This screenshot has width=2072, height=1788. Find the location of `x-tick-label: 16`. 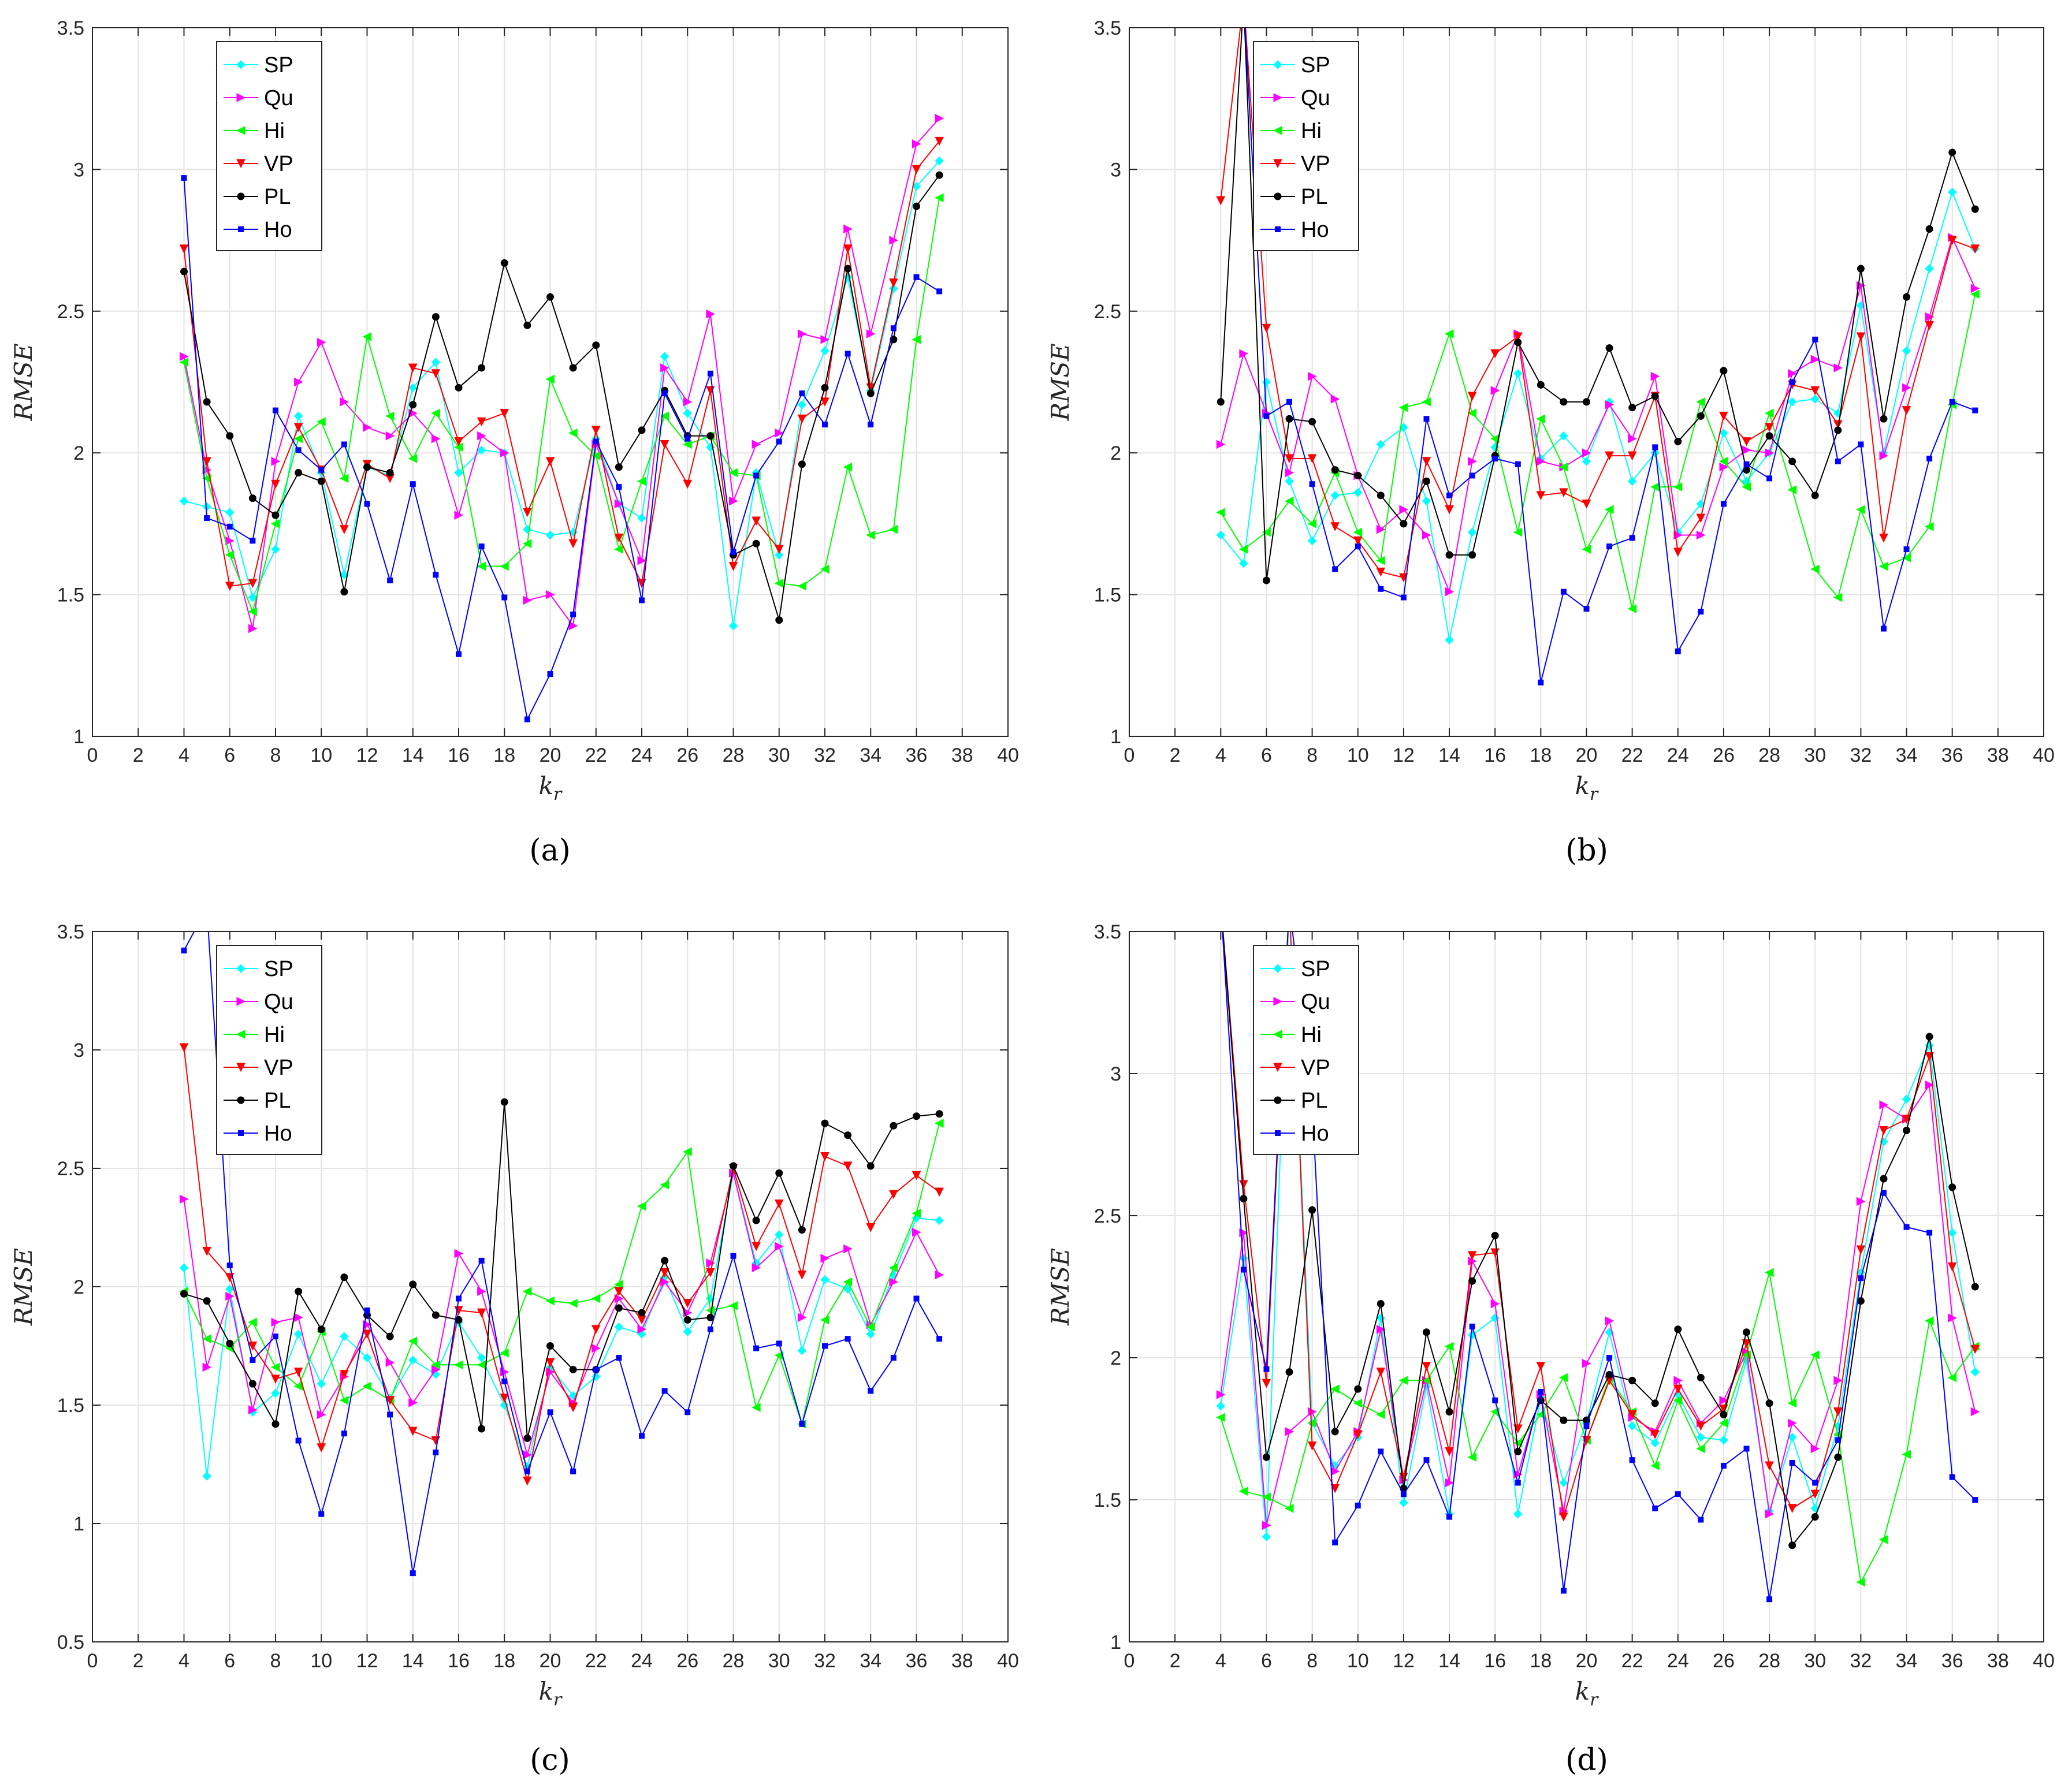

x-tick-label: 16 is located at coordinates (459, 1661).